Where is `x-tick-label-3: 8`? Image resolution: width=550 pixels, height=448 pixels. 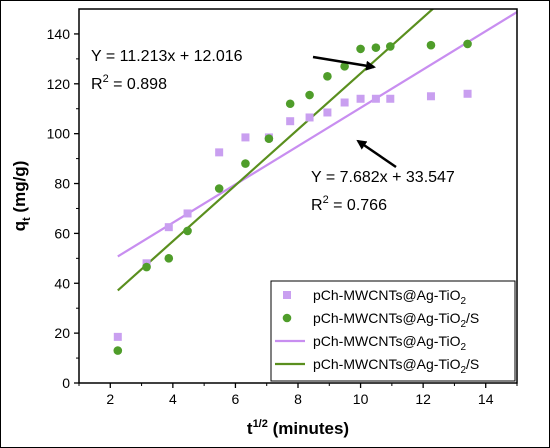 x-tick-label-3: 8 is located at coordinates (298, 399).